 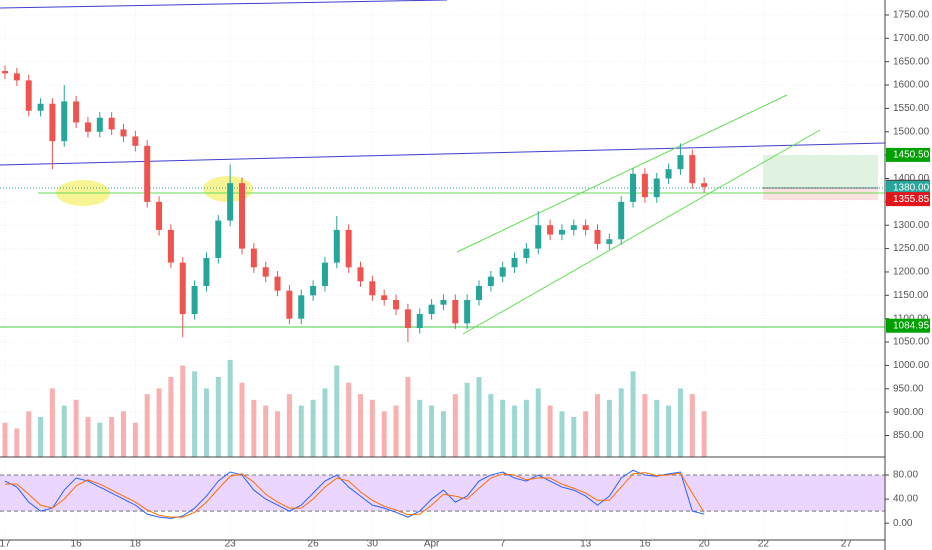 What do you see at coordinates (432, 544) in the screenshot?
I see `x-tick-label: Apr` at bounding box center [432, 544].